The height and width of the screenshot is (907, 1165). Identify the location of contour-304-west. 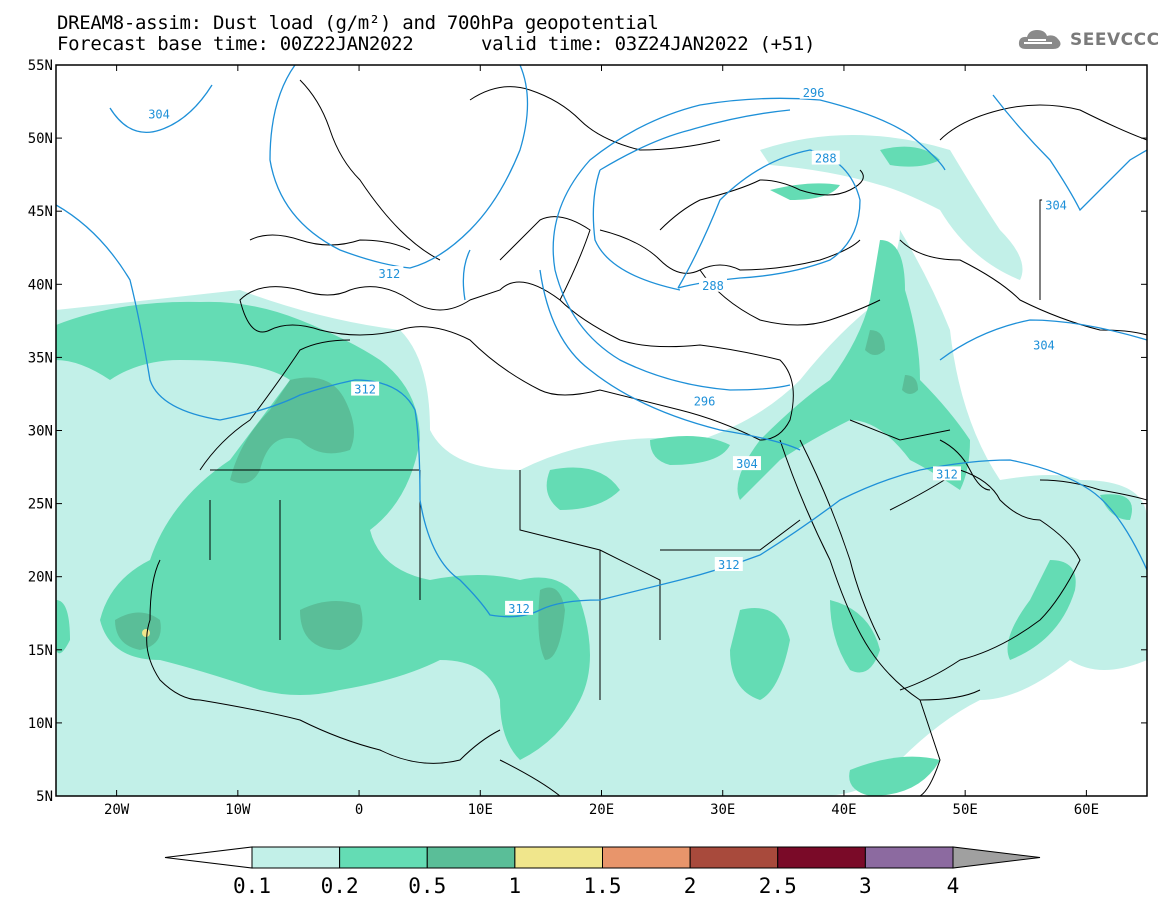
(161, 109).